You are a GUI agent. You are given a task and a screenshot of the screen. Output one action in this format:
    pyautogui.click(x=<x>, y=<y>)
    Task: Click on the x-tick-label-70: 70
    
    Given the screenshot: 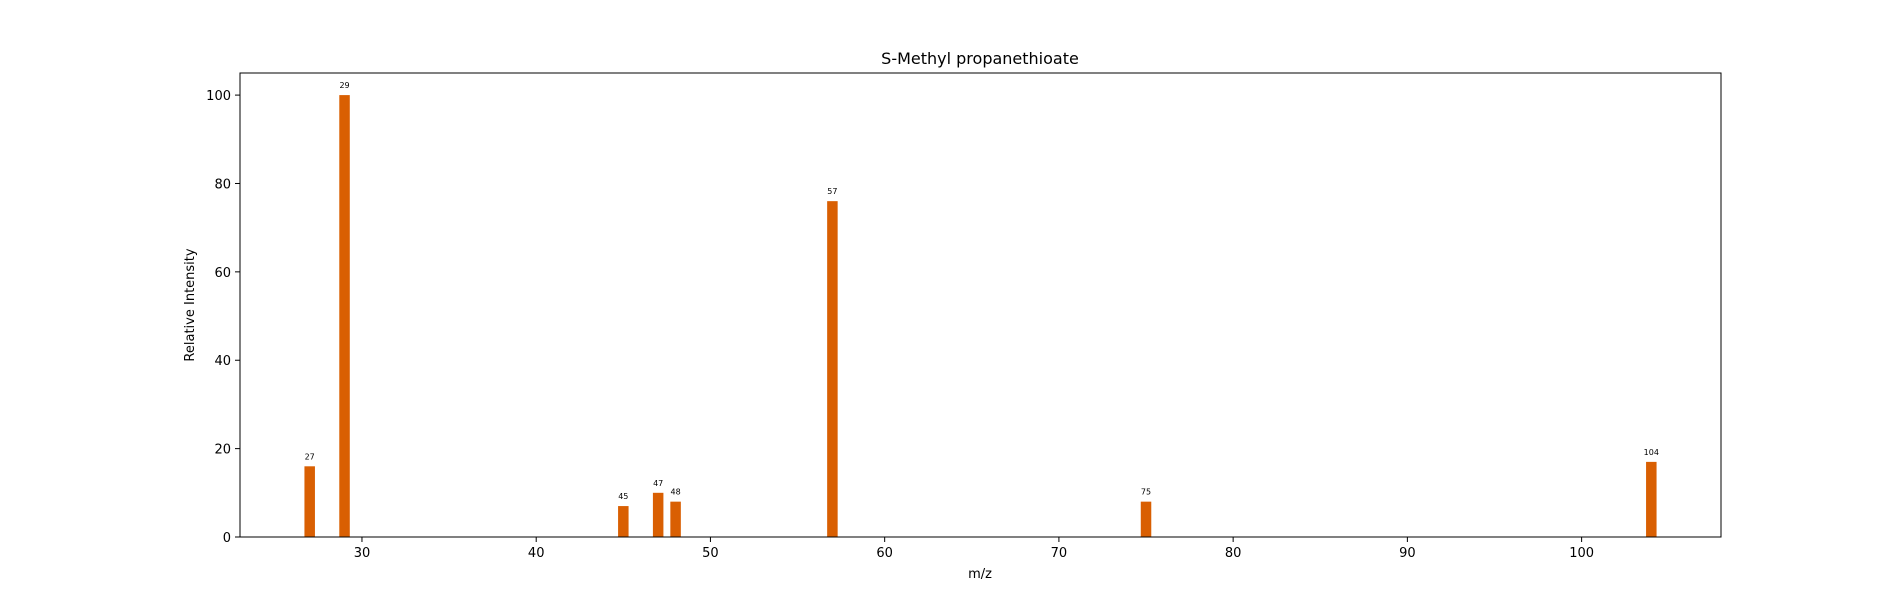 What is the action you would take?
    pyautogui.click(x=1059, y=553)
    